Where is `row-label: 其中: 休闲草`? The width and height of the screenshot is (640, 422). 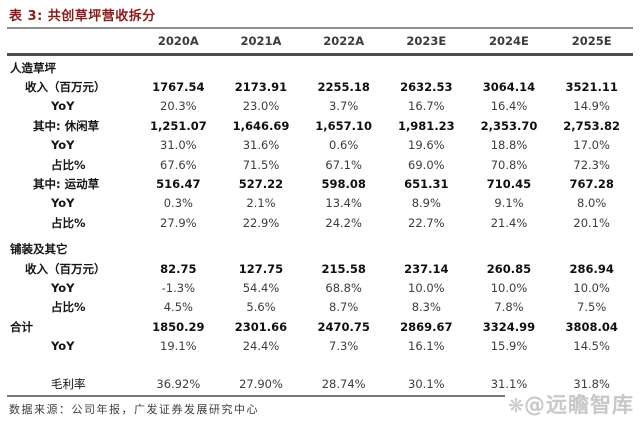 row-label: 其中: 休闲草 is located at coordinates (66, 125).